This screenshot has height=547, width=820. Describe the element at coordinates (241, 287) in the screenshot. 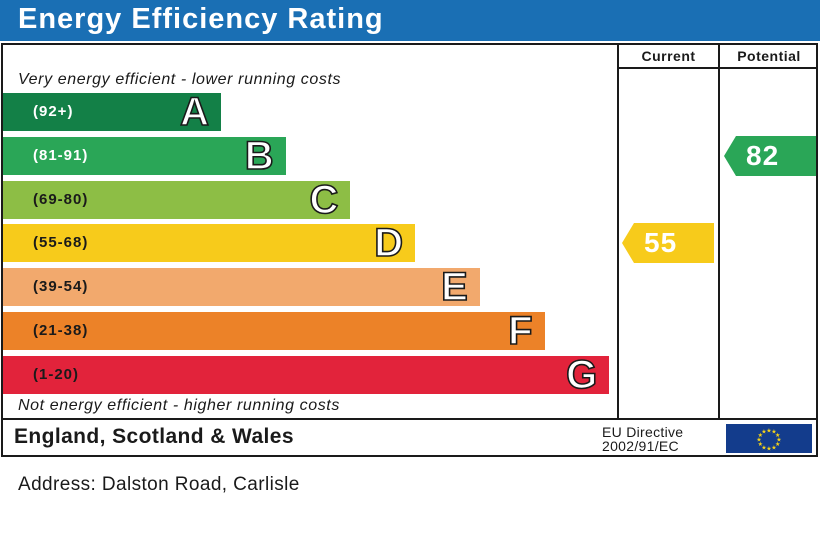

I see `band-e: (39-54) E` at that location.